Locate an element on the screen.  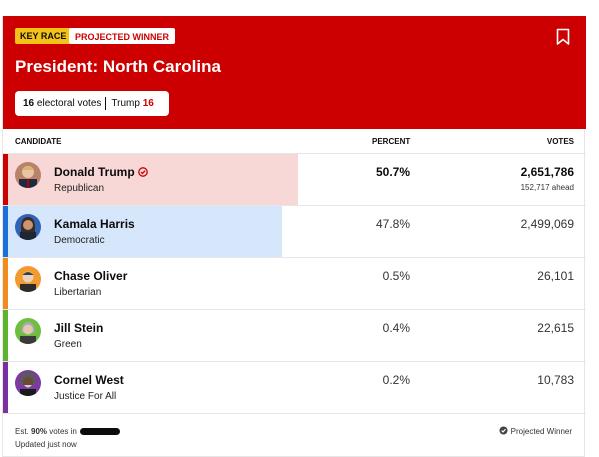
candidate-name: Kamala Harris is located at coordinates (94, 224).